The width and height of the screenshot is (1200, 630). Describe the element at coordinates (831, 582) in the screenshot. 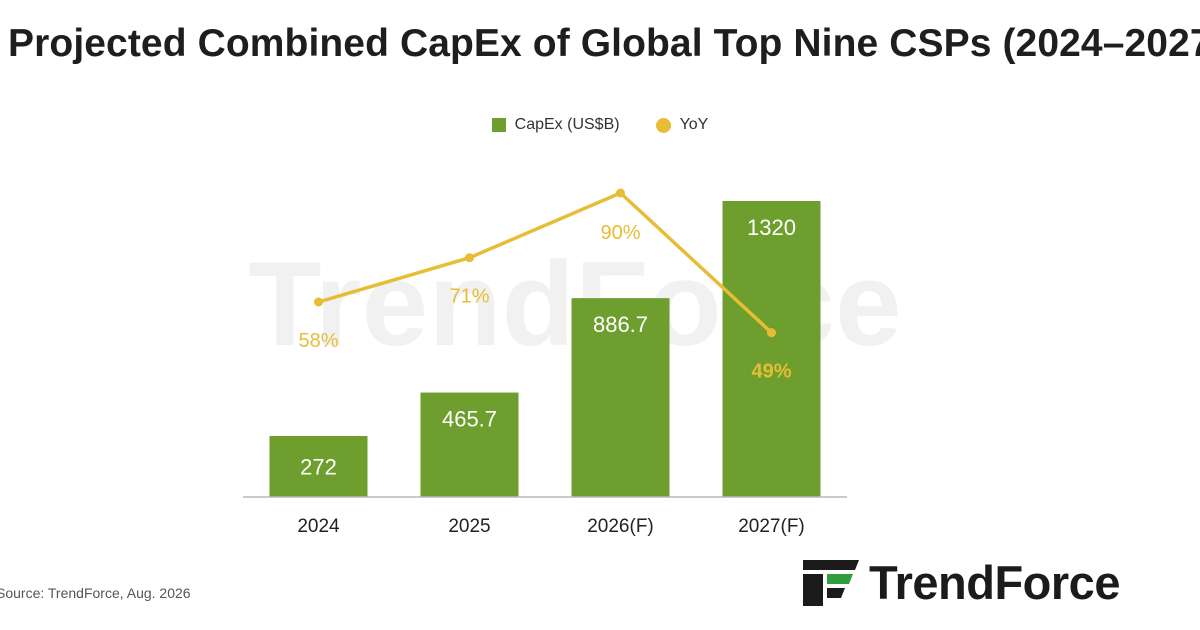

I see `trendforce-logo-icon` at that location.